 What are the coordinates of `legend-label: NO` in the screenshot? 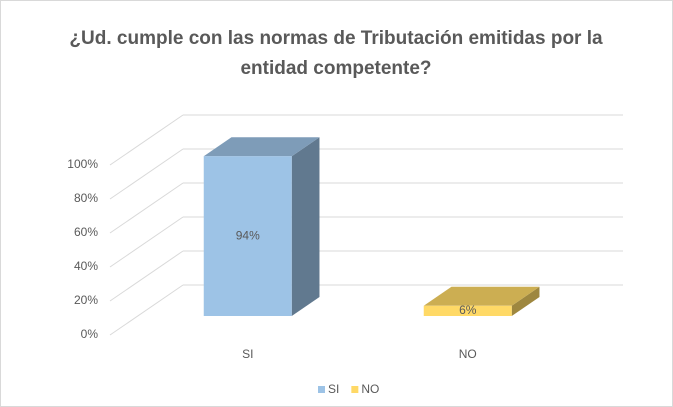 It's located at (370, 389).